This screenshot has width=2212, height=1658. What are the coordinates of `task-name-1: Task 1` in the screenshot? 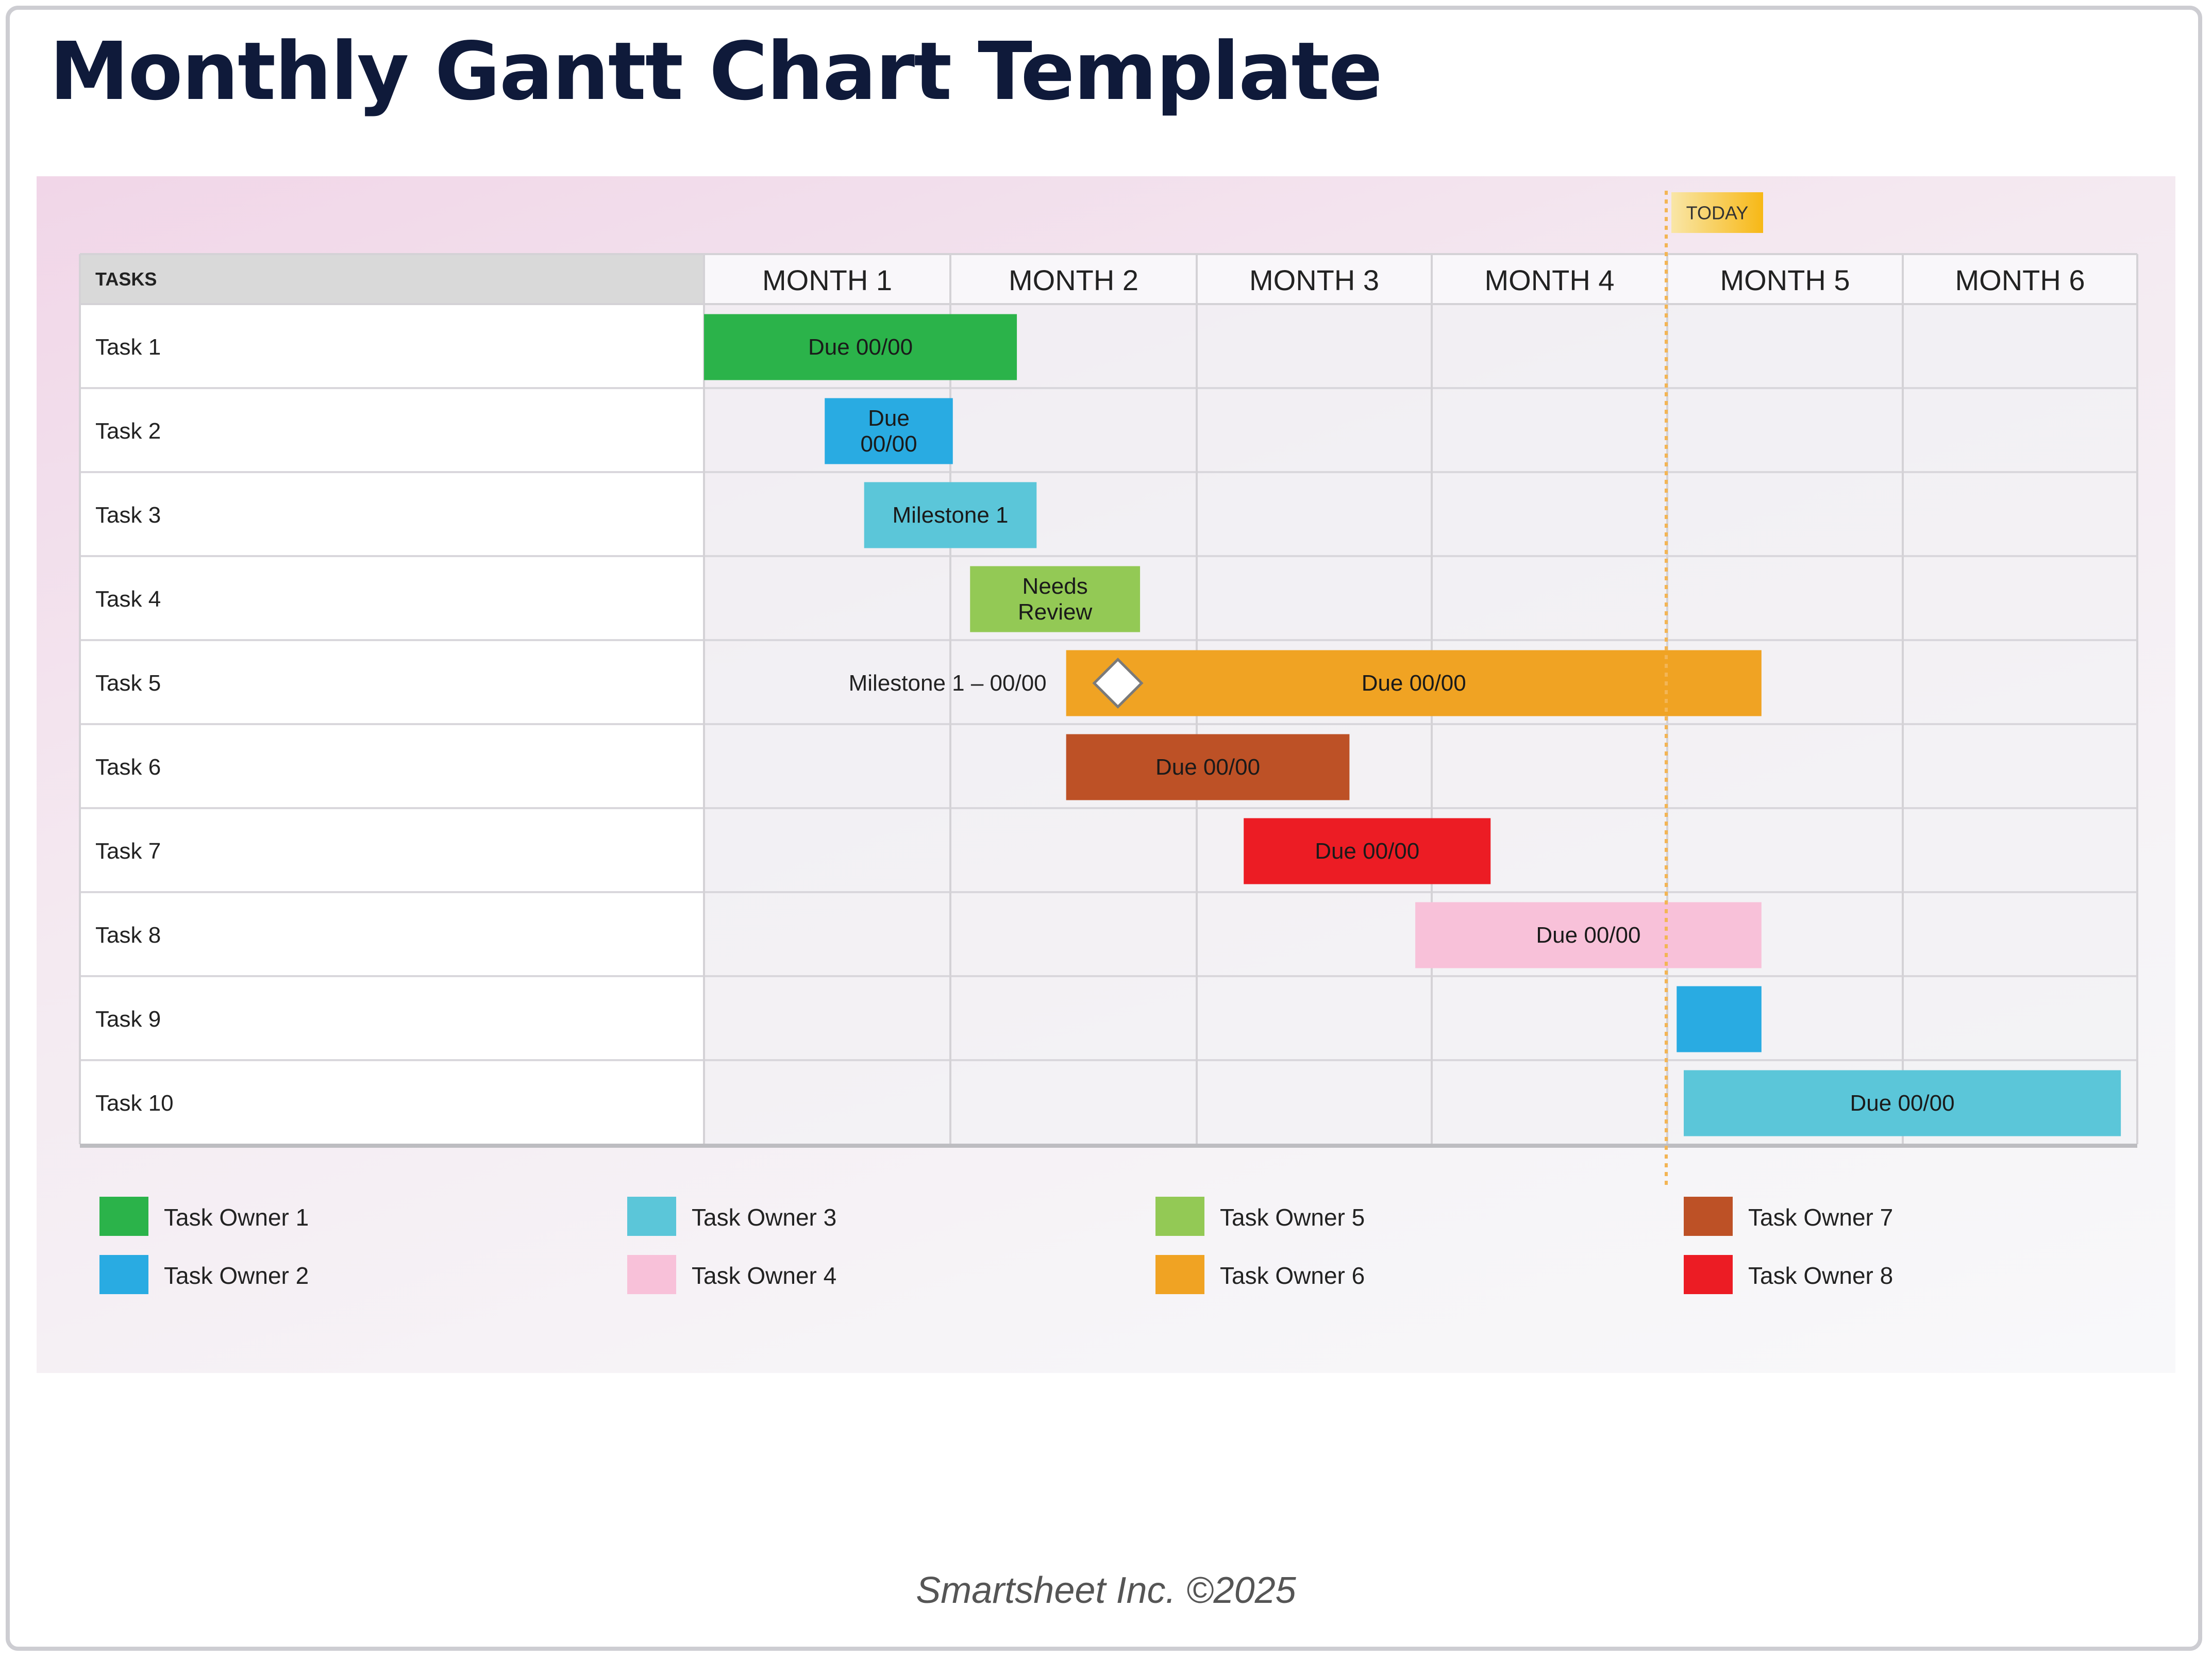 It's located at (128, 347).